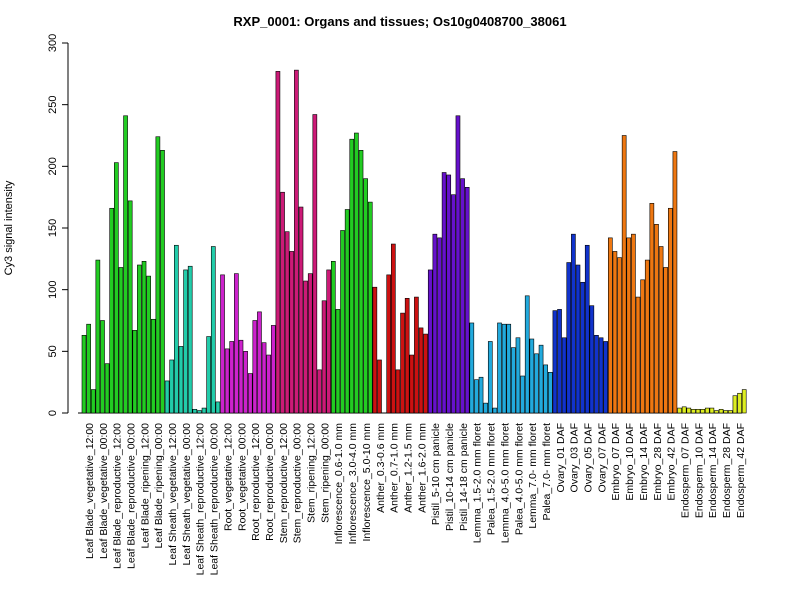 This screenshot has height=600, width=800. I want to click on x-category-label: Root_vegetative_00:00, so click(242, 477).